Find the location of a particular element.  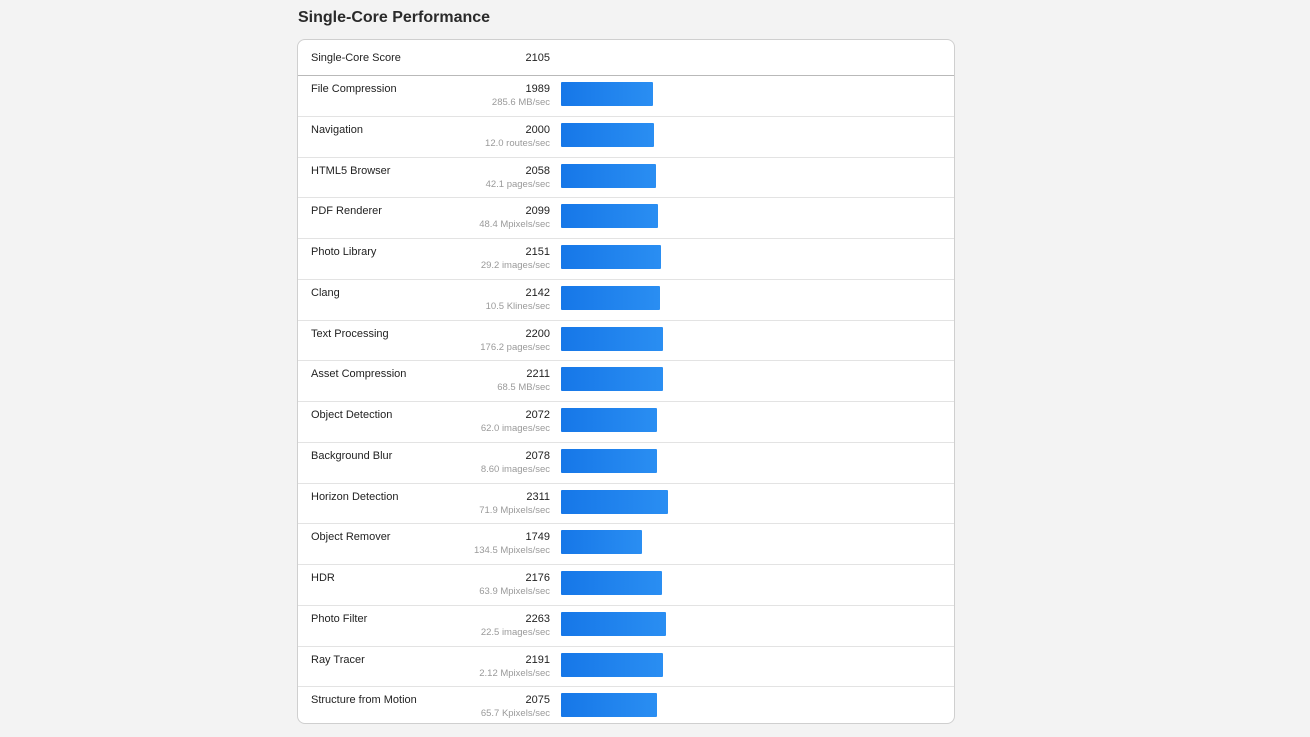

single-core-score-value: 2105 is located at coordinates (537, 58).